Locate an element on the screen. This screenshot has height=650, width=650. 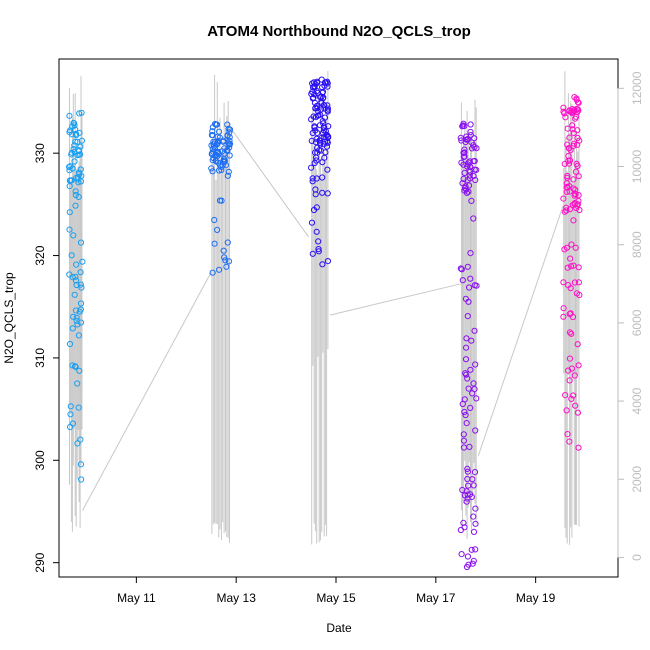
y-tick-label: 290 is located at coordinates (40, 562).